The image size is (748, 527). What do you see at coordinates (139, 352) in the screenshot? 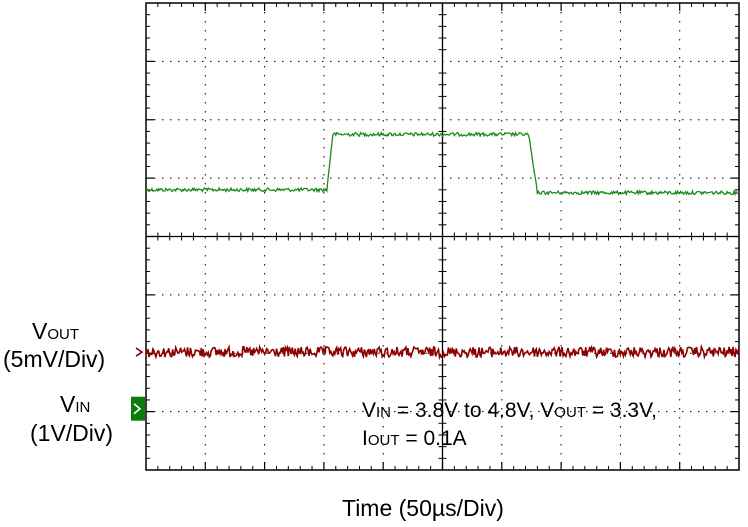
I see `vout-channel-marker` at bounding box center [139, 352].